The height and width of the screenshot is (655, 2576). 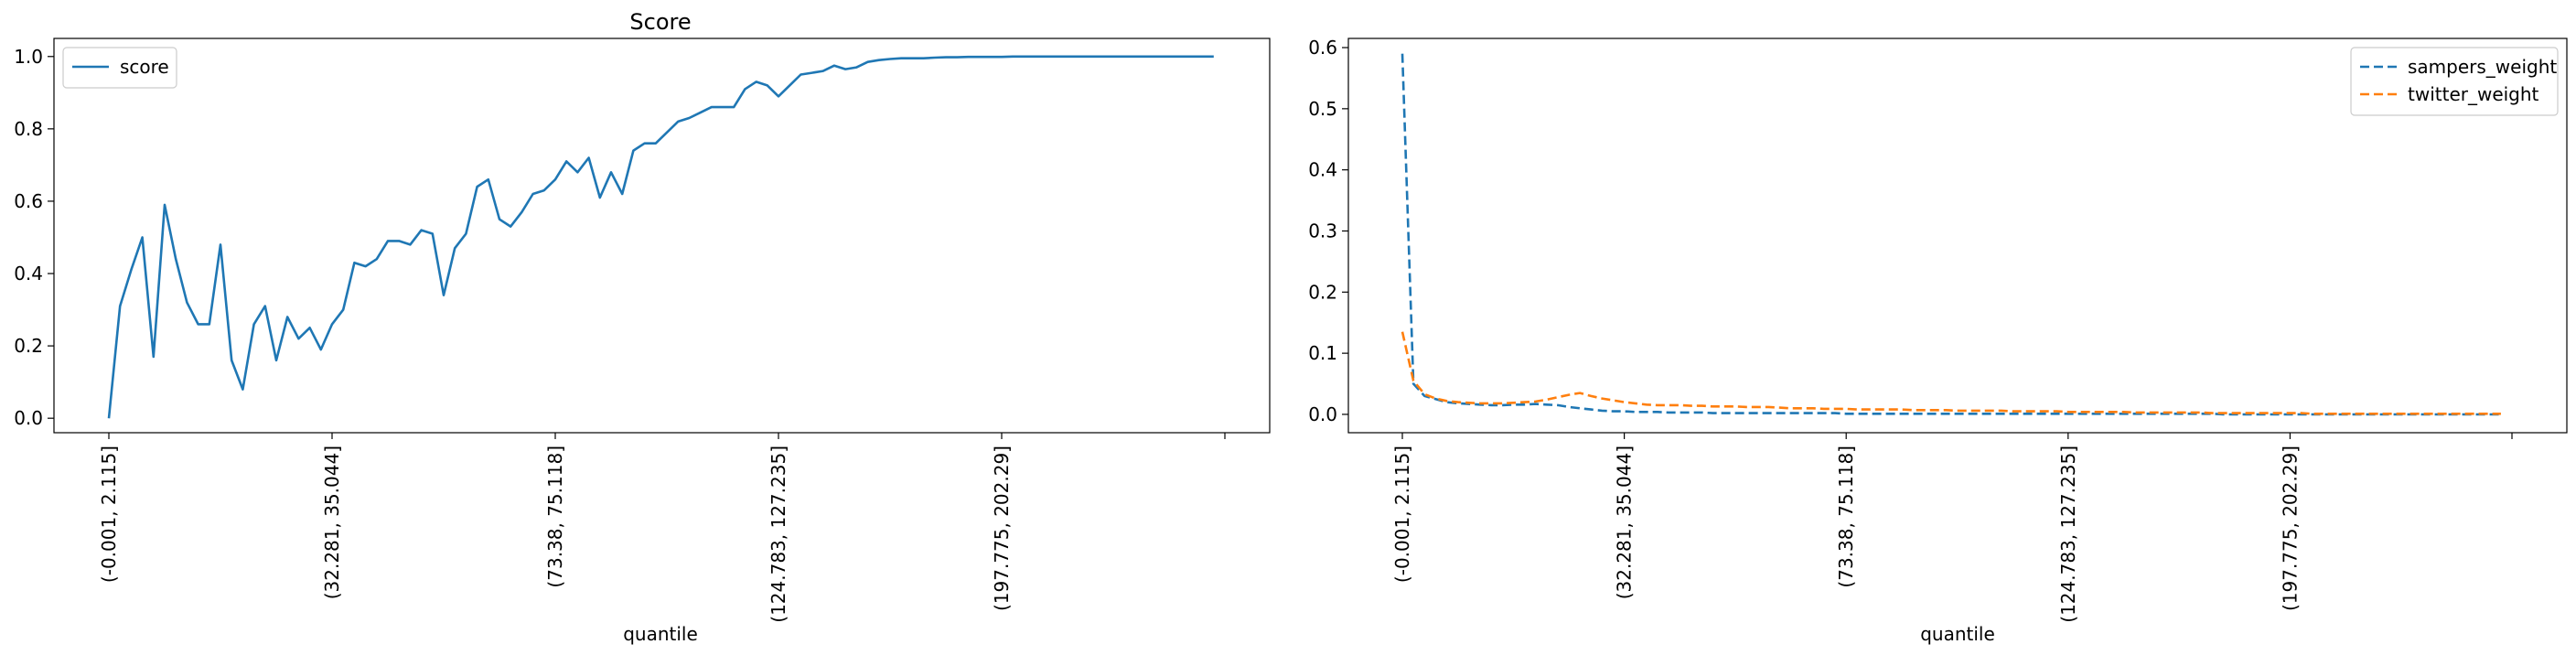 What do you see at coordinates (1322, 109) in the screenshot?
I see `right-y-tick-label: 0.5` at bounding box center [1322, 109].